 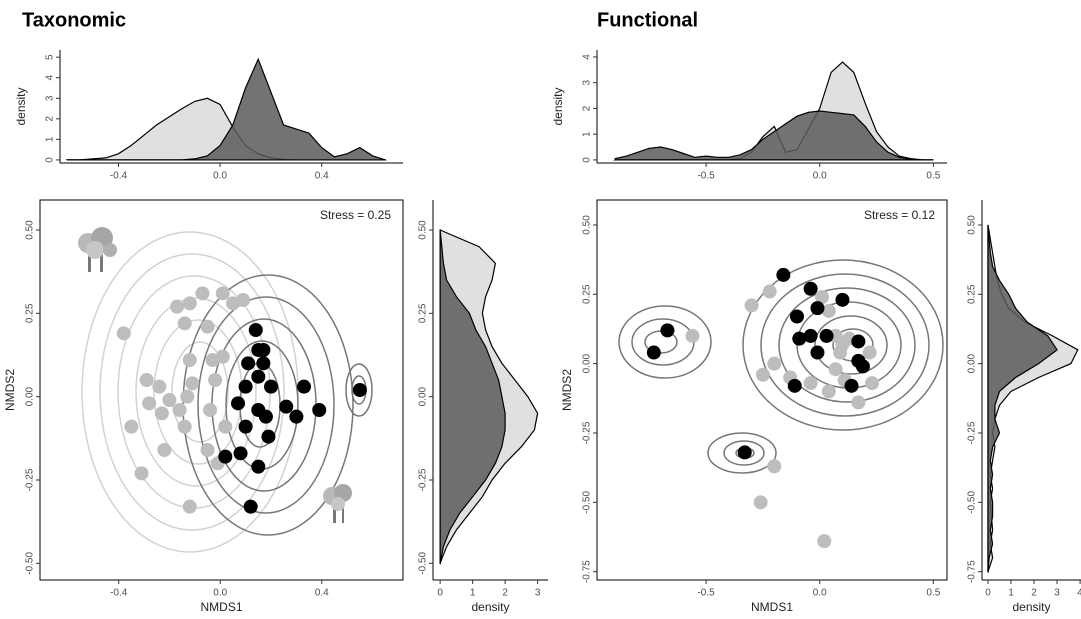 What do you see at coordinates (899, 215) in the screenshot?
I see `stress-label: Stress = 0.12` at bounding box center [899, 215].